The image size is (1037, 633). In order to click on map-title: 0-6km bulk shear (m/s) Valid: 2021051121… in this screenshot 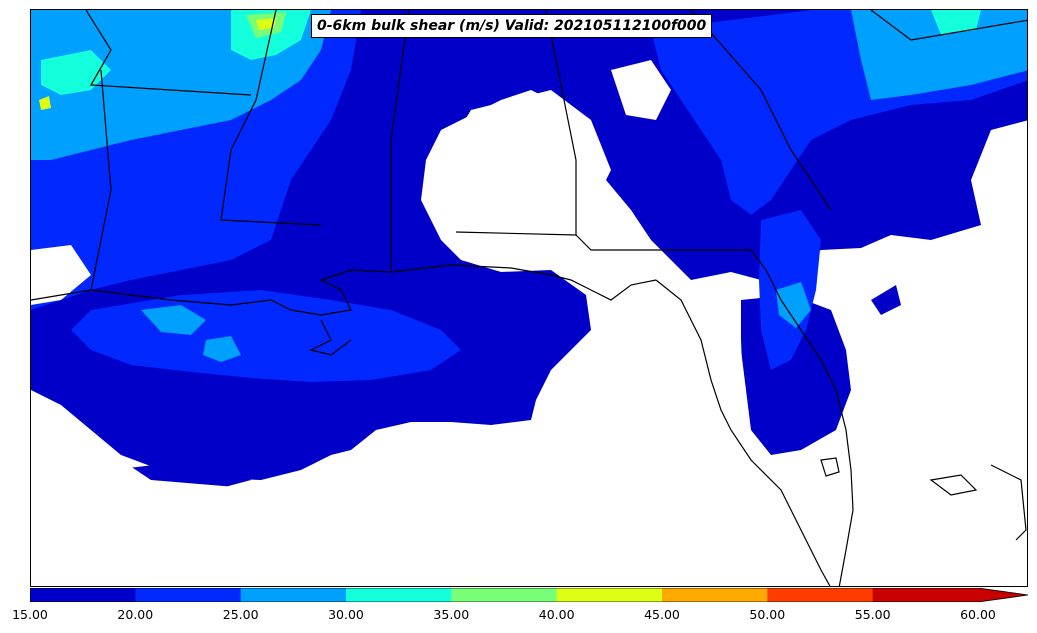, I will do `click(512, 26)`.